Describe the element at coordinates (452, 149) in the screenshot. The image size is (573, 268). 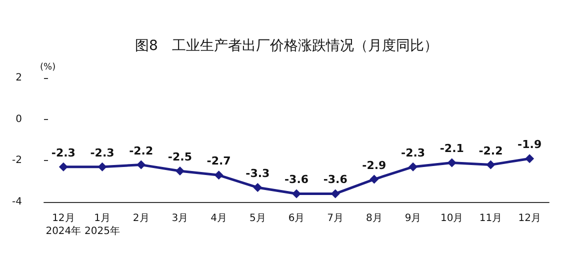
I see `data-label: -2.1` at that location.